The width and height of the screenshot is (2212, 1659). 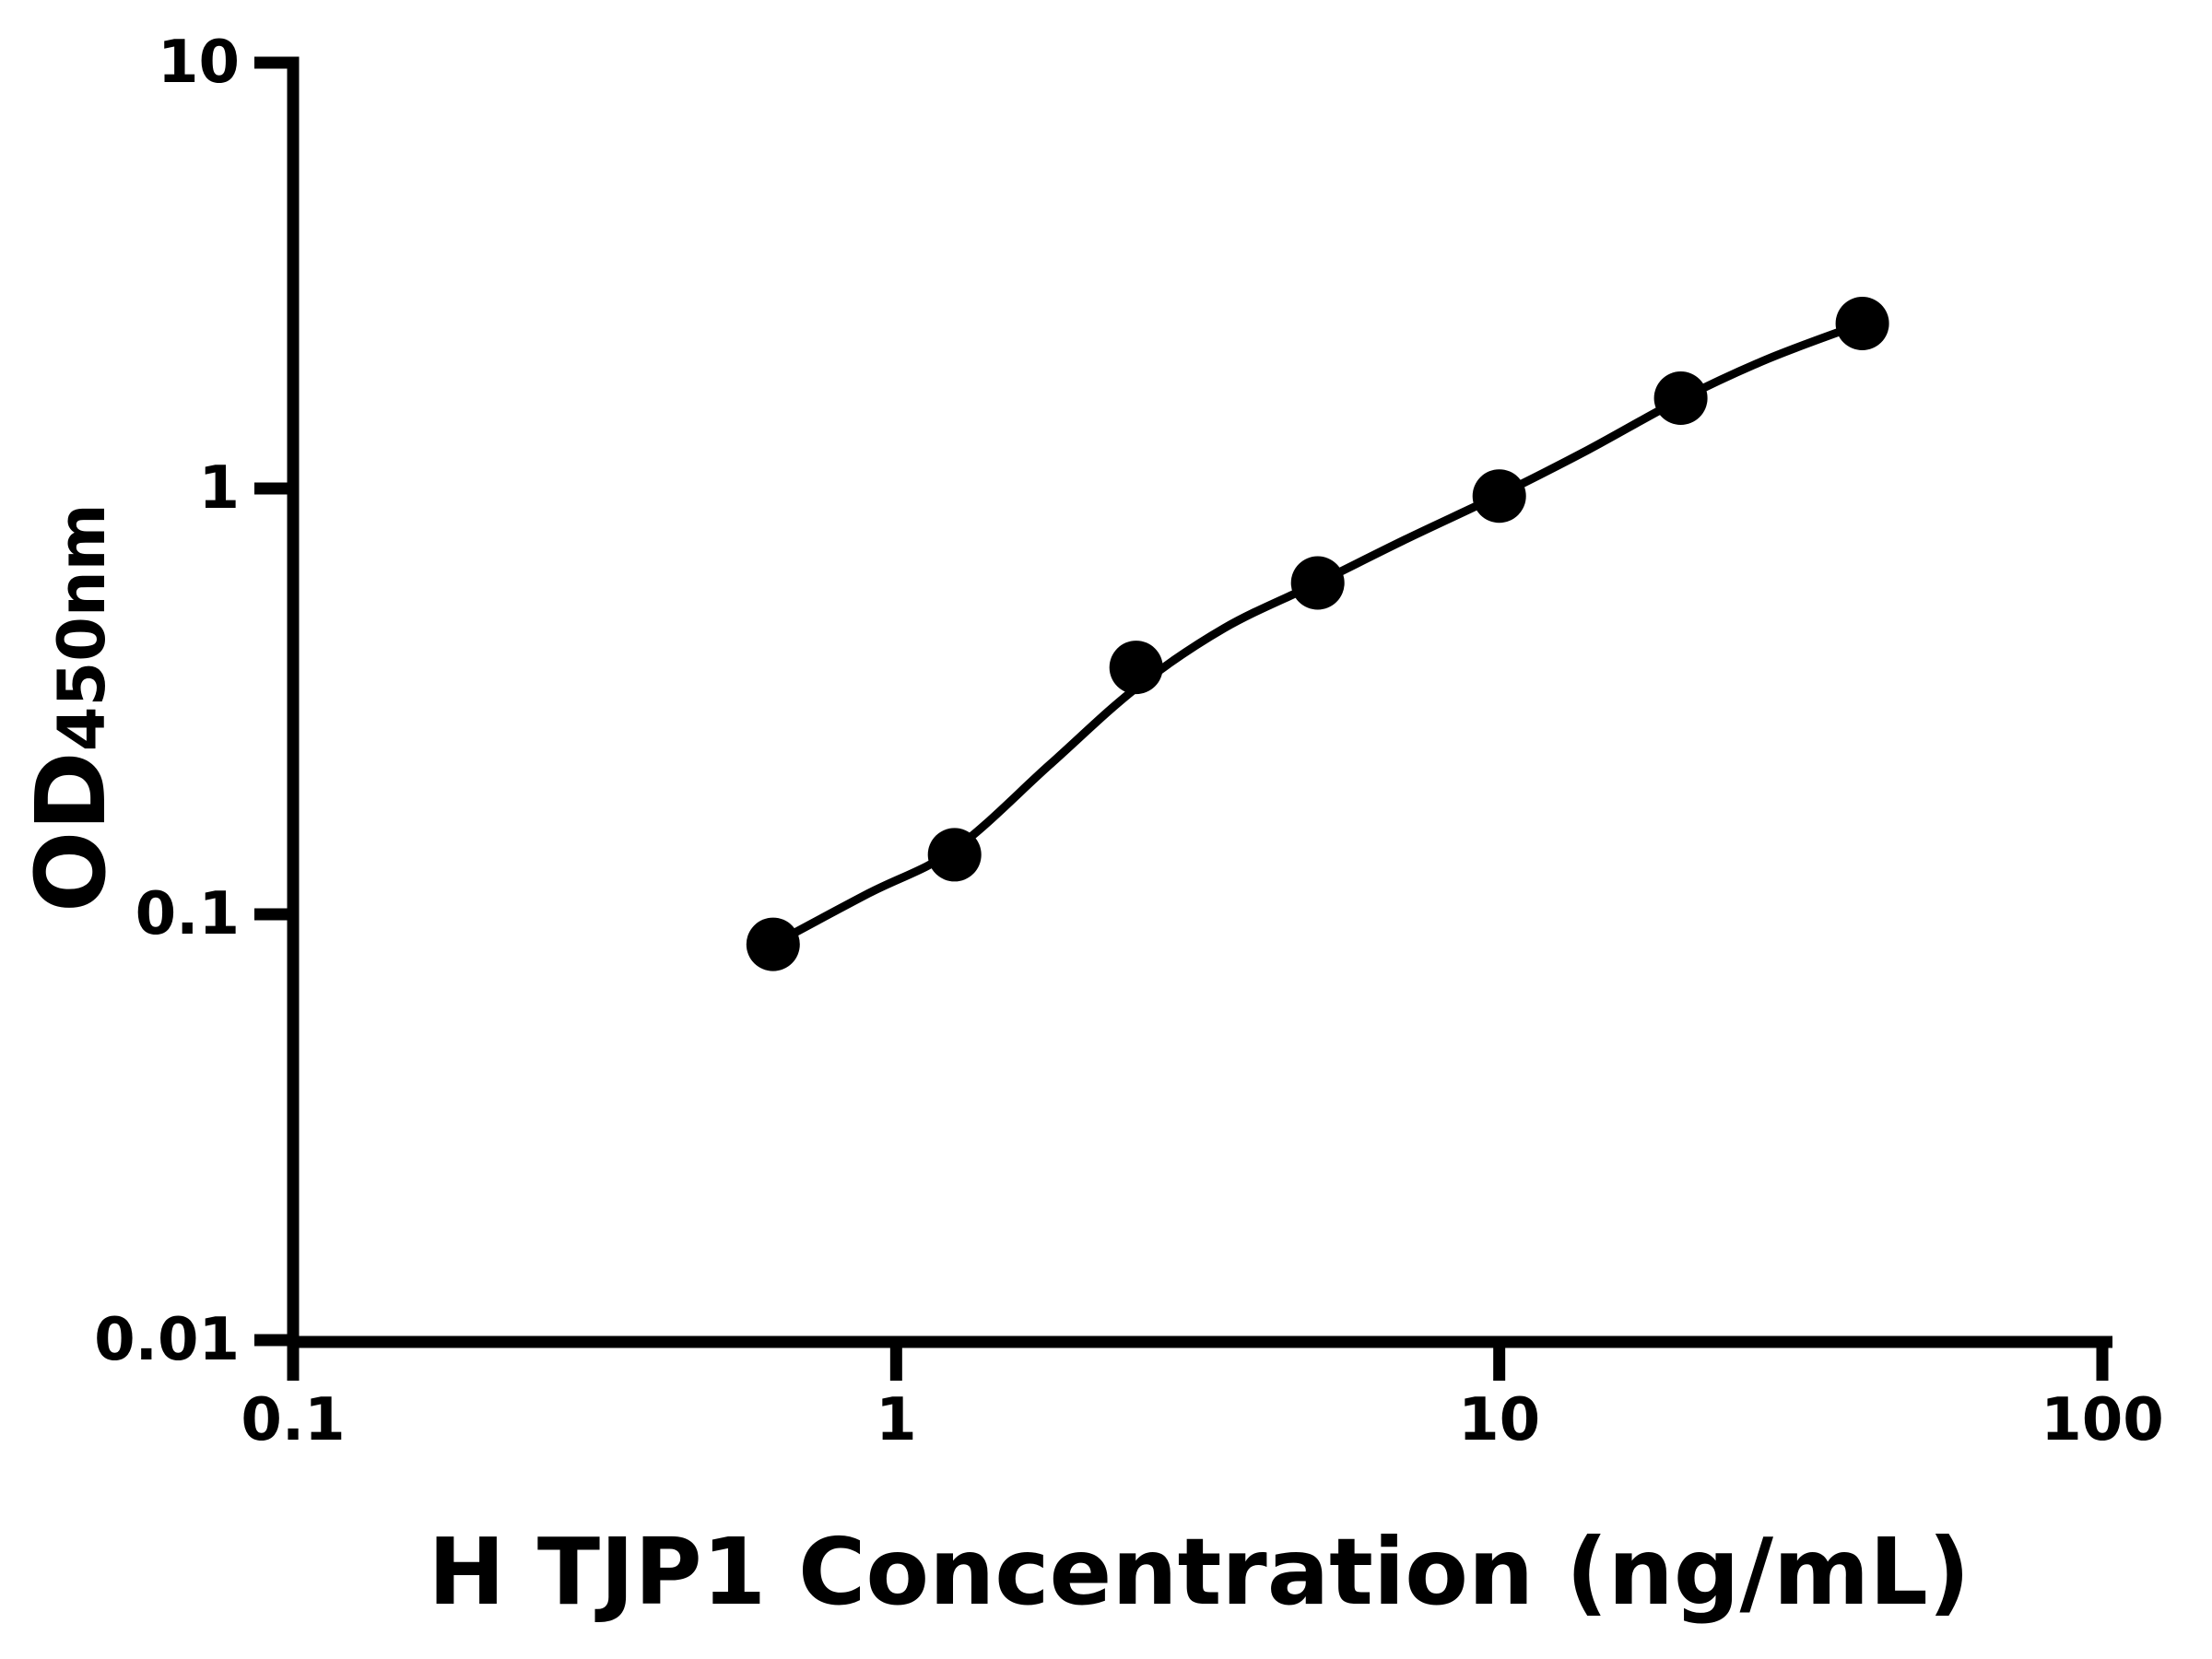 What do you see at coordinates (1499, 1420) in the screenshot?
I see `x-tick-label: 10` at bounding box center [1499, 1420].